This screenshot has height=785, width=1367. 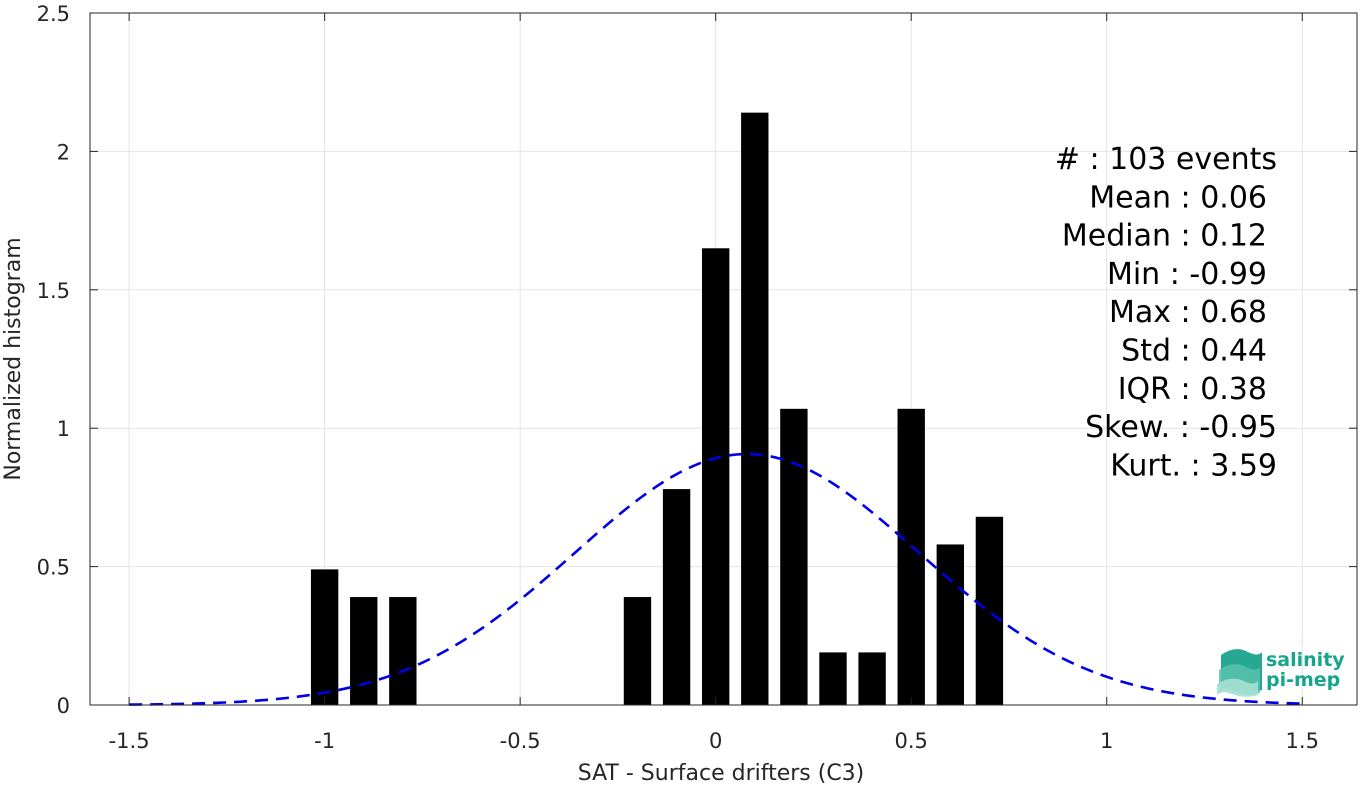 I want to click on y-tick-labels: 0 0.5 1 1.5 2 2.5, so click(x=53, y=360).